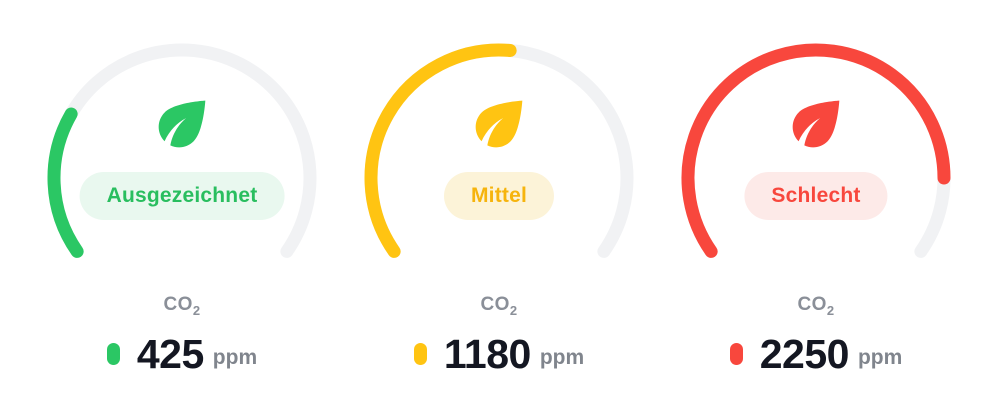 The height and width of the screenshot is (416, 998). I want to click on co2-reading: 1180 ppm, so click(499, 353).